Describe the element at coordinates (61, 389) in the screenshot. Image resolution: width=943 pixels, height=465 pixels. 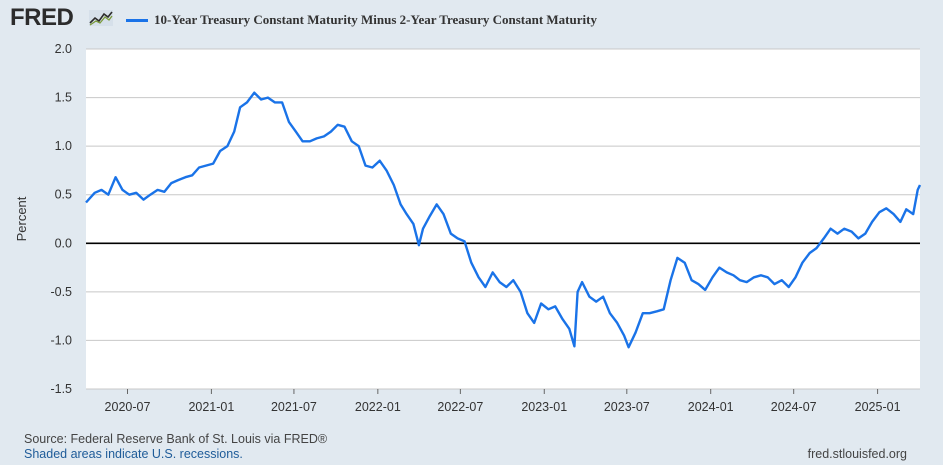
I see `y-tick-label: -1.5` at that location.